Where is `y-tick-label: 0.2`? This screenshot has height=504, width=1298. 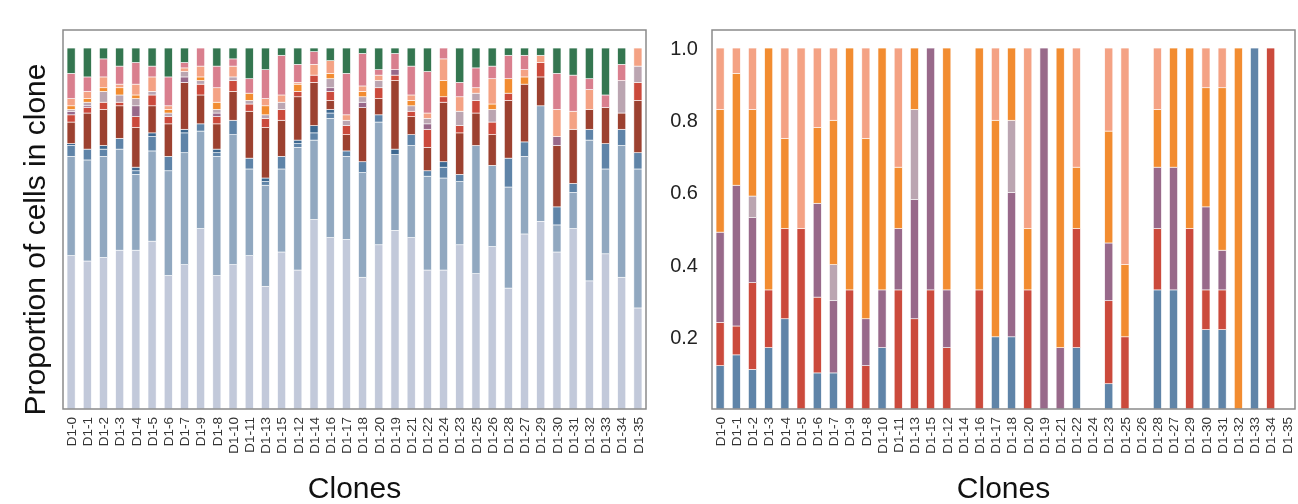
y-tick-label: 0.2 is located at coordinates (684, 336).